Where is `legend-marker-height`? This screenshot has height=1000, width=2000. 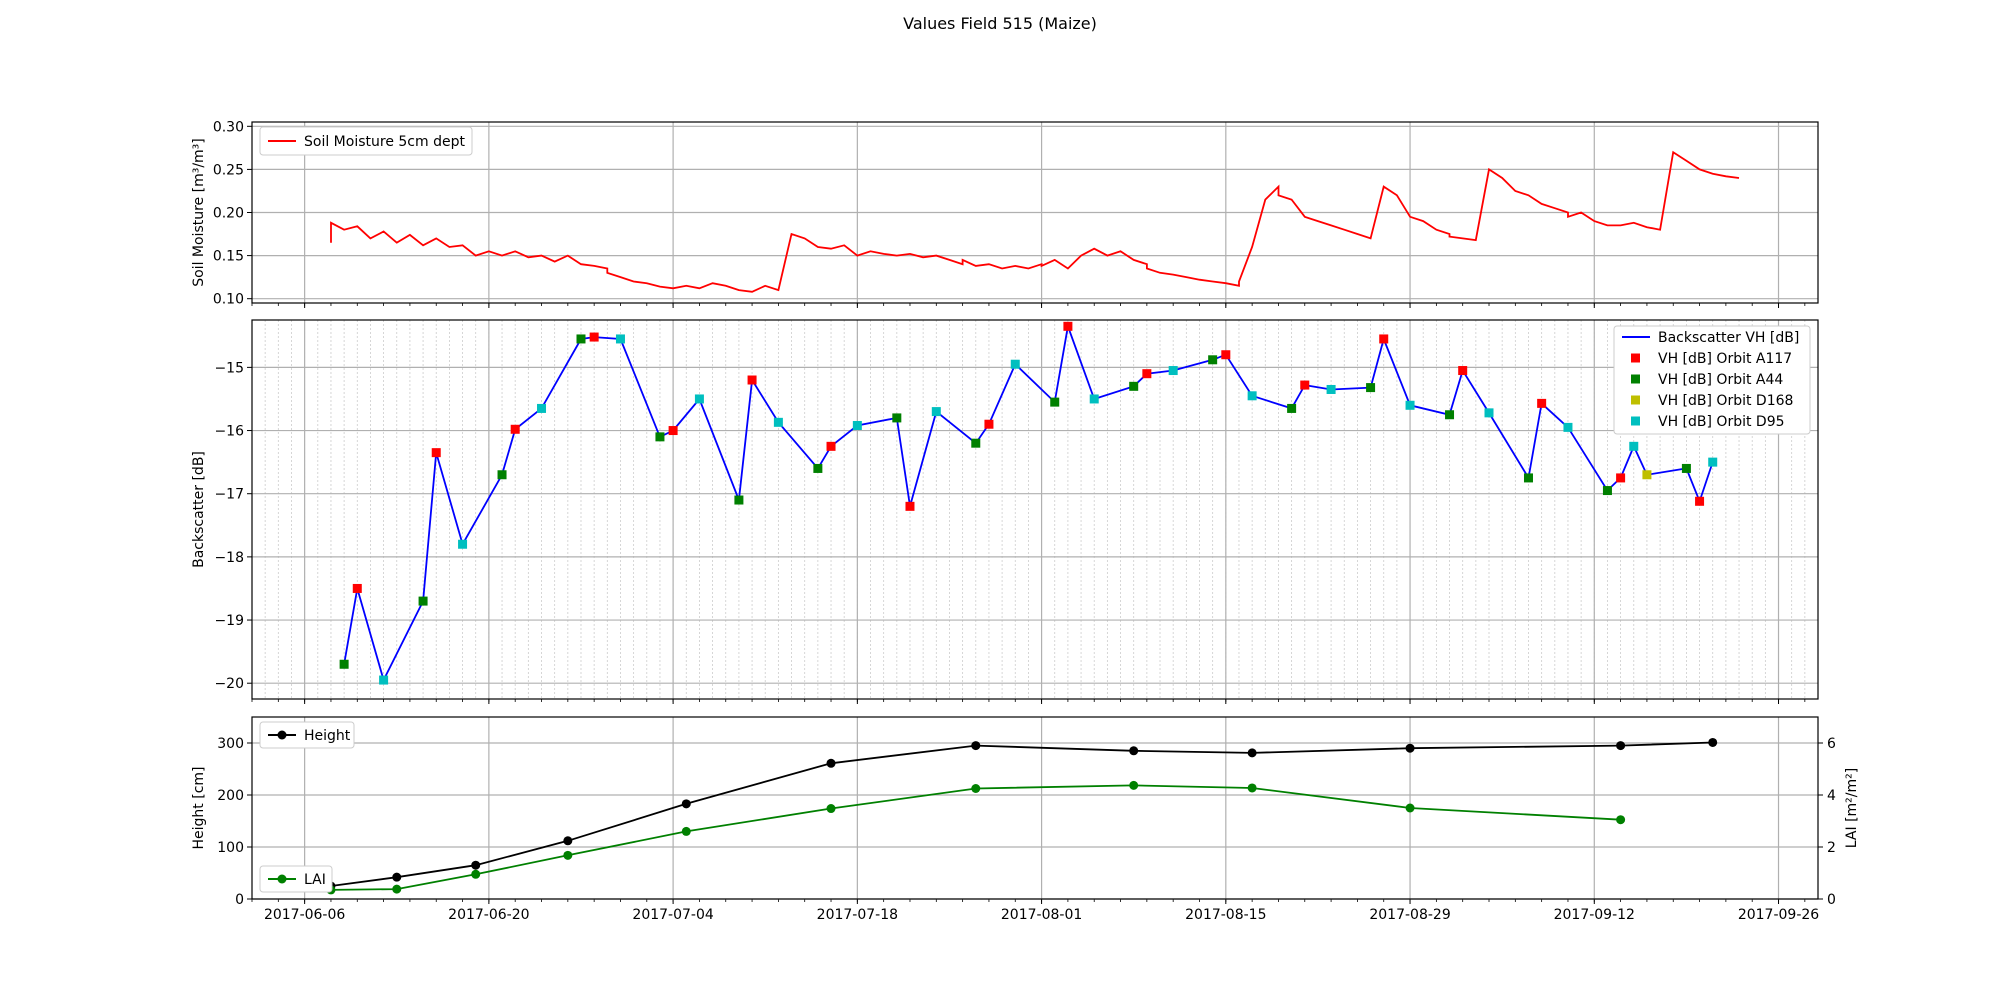 legend-marker-height is located at coordinates (282, 735).